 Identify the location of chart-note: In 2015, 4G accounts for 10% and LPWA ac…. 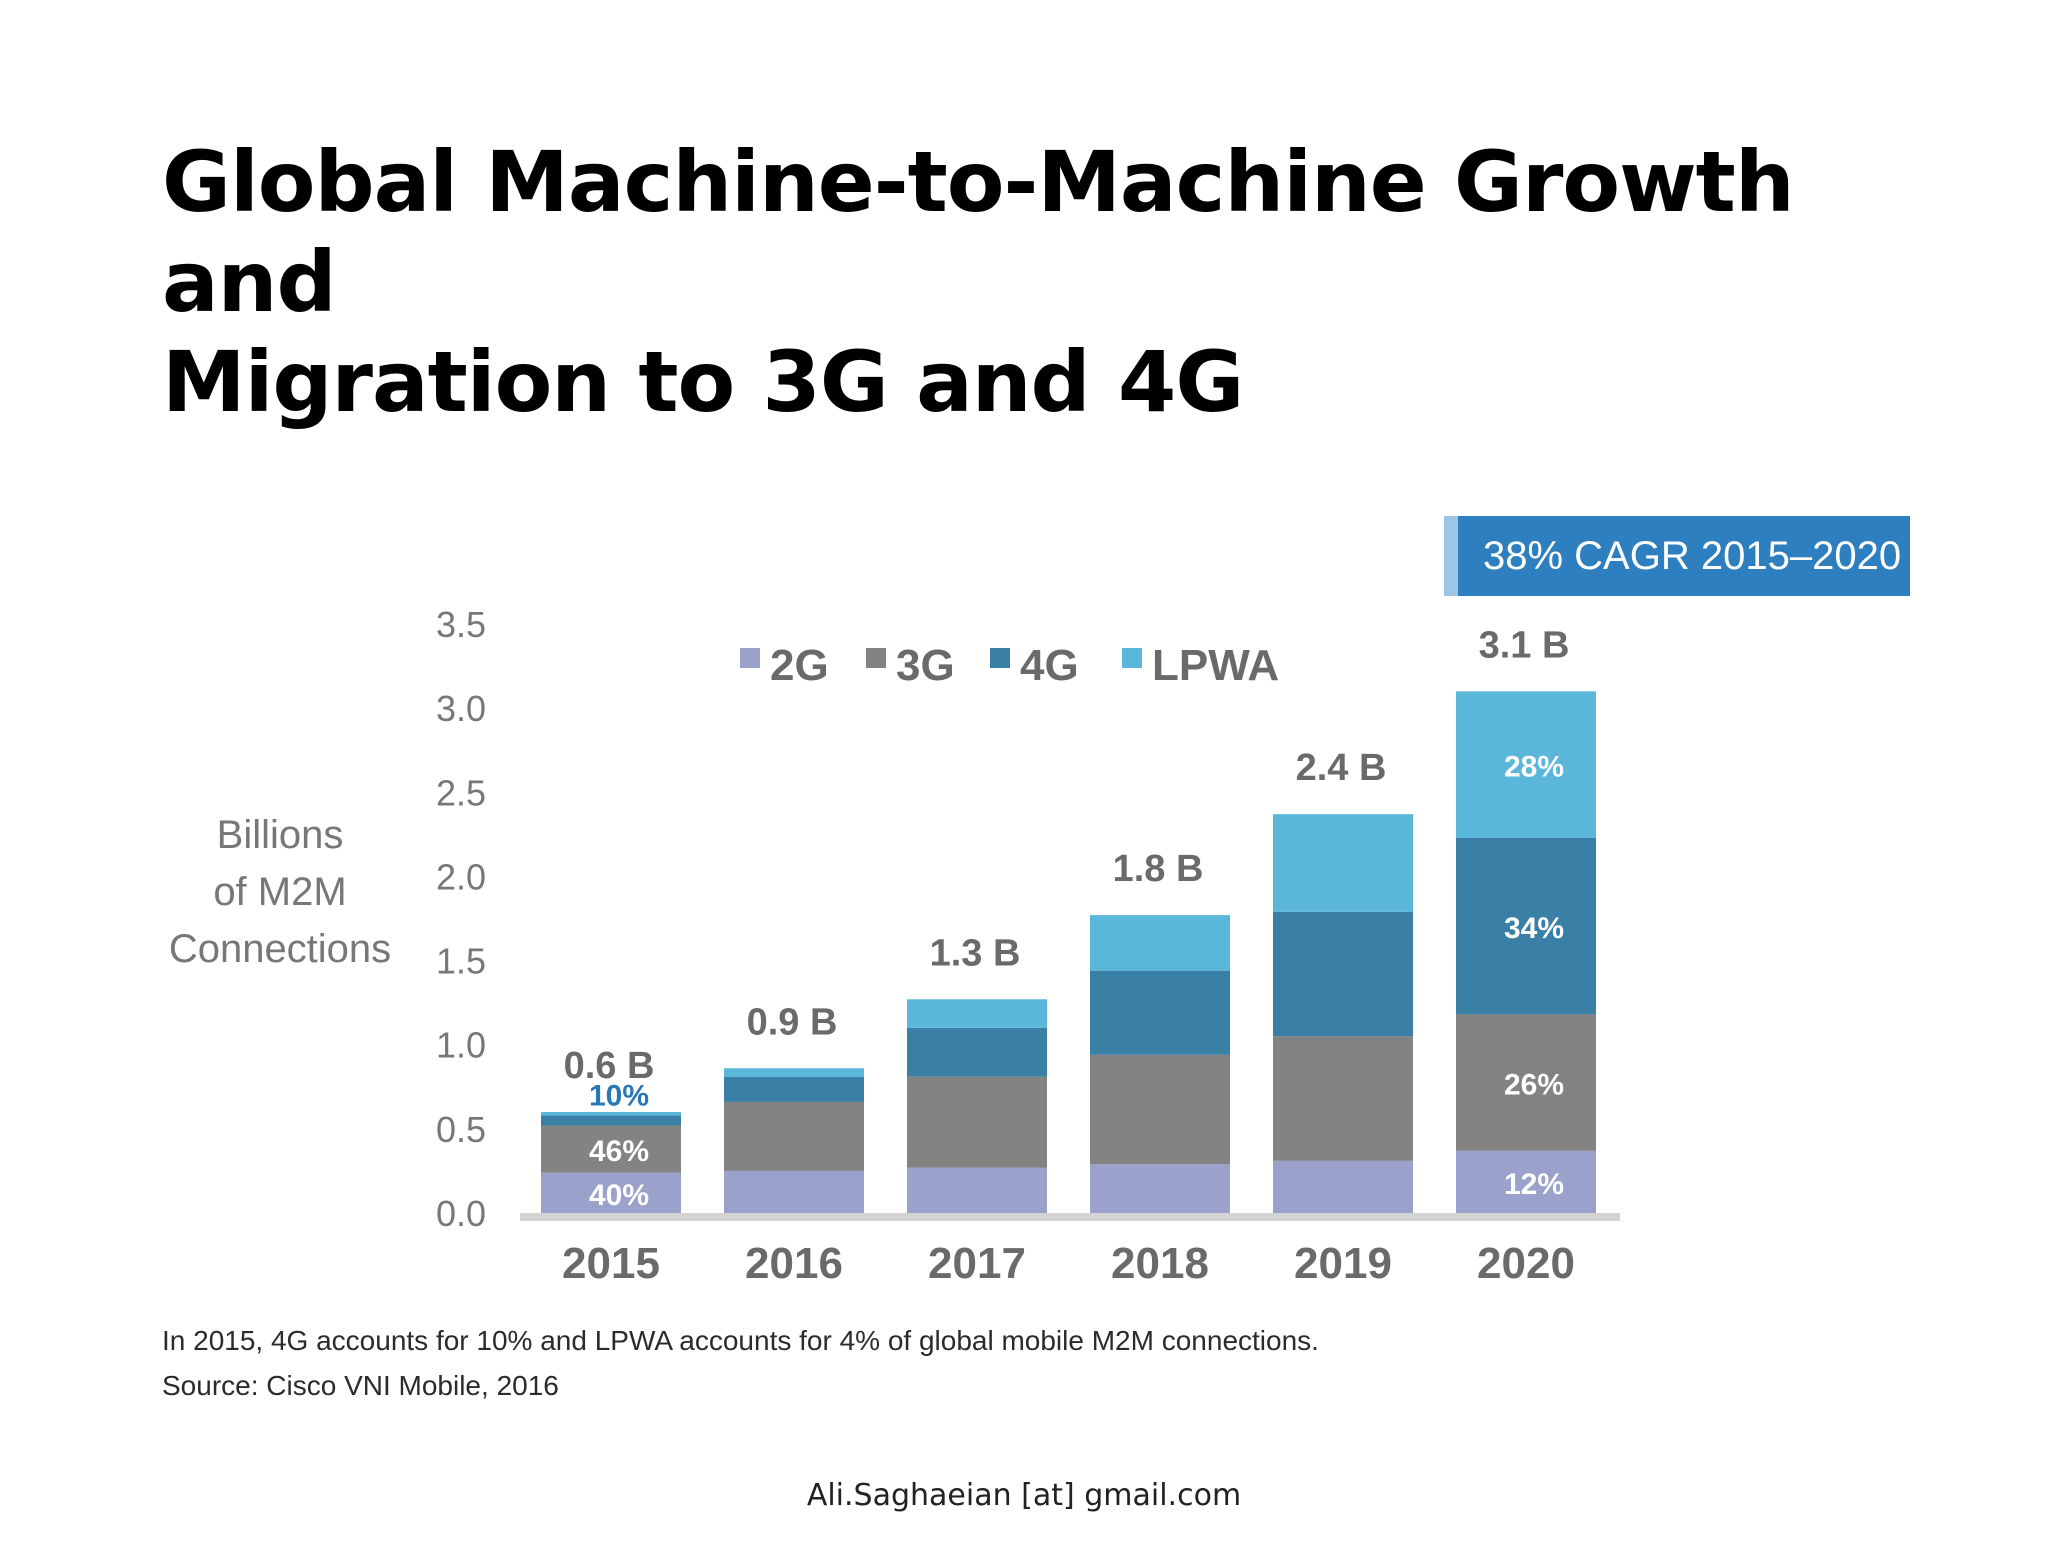
(740, 1340).